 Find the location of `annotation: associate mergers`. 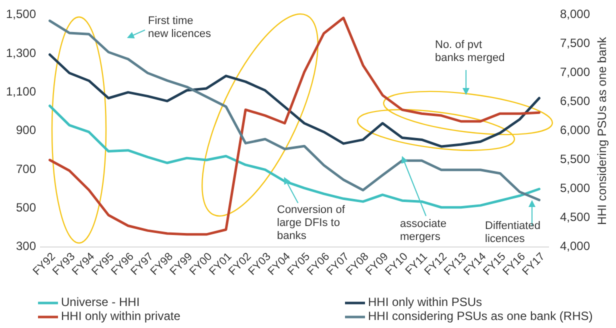

annotation: associate mergers is located at coordinates (423, 230).